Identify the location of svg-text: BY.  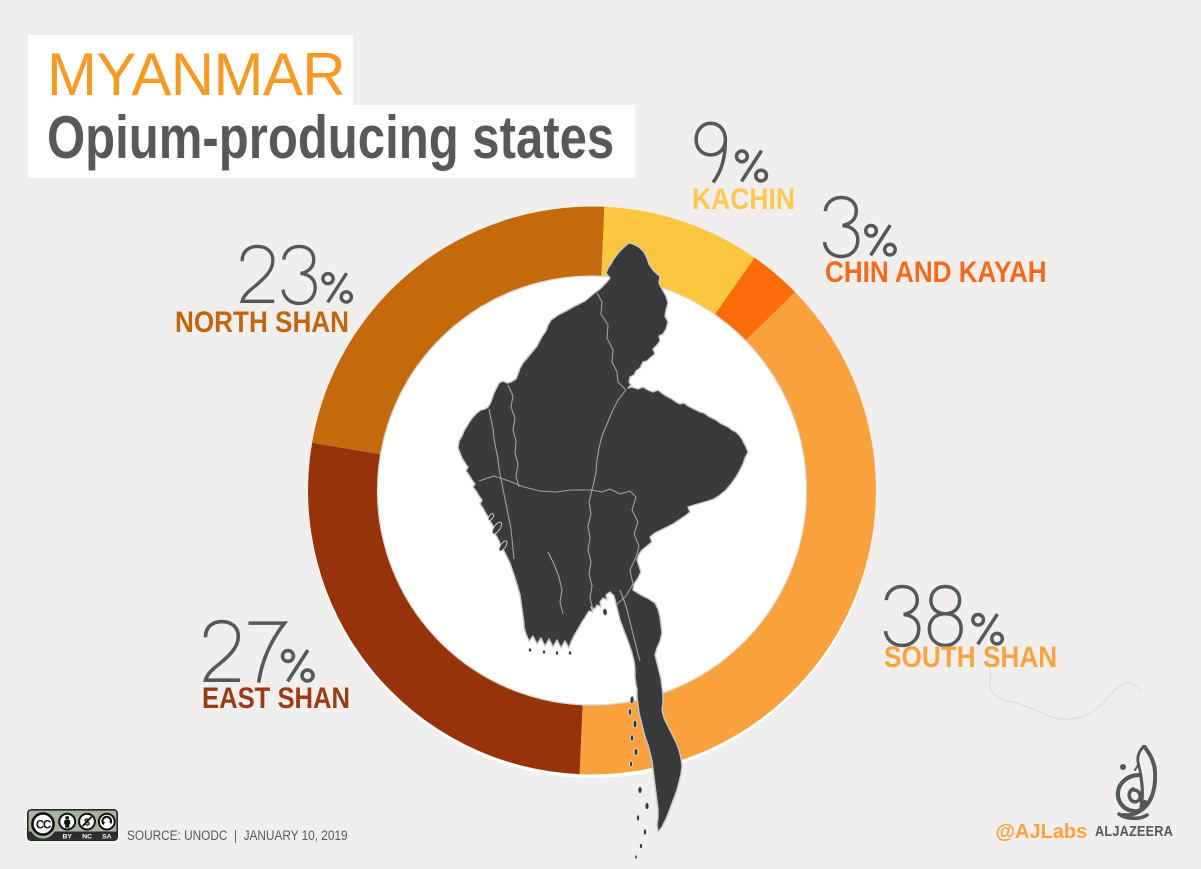
(67, 836).